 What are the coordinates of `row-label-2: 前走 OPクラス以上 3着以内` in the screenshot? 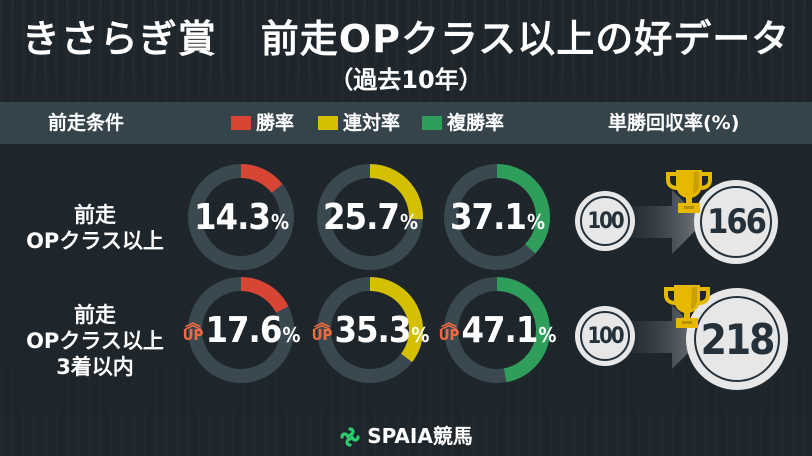 It's located at (95, 341).